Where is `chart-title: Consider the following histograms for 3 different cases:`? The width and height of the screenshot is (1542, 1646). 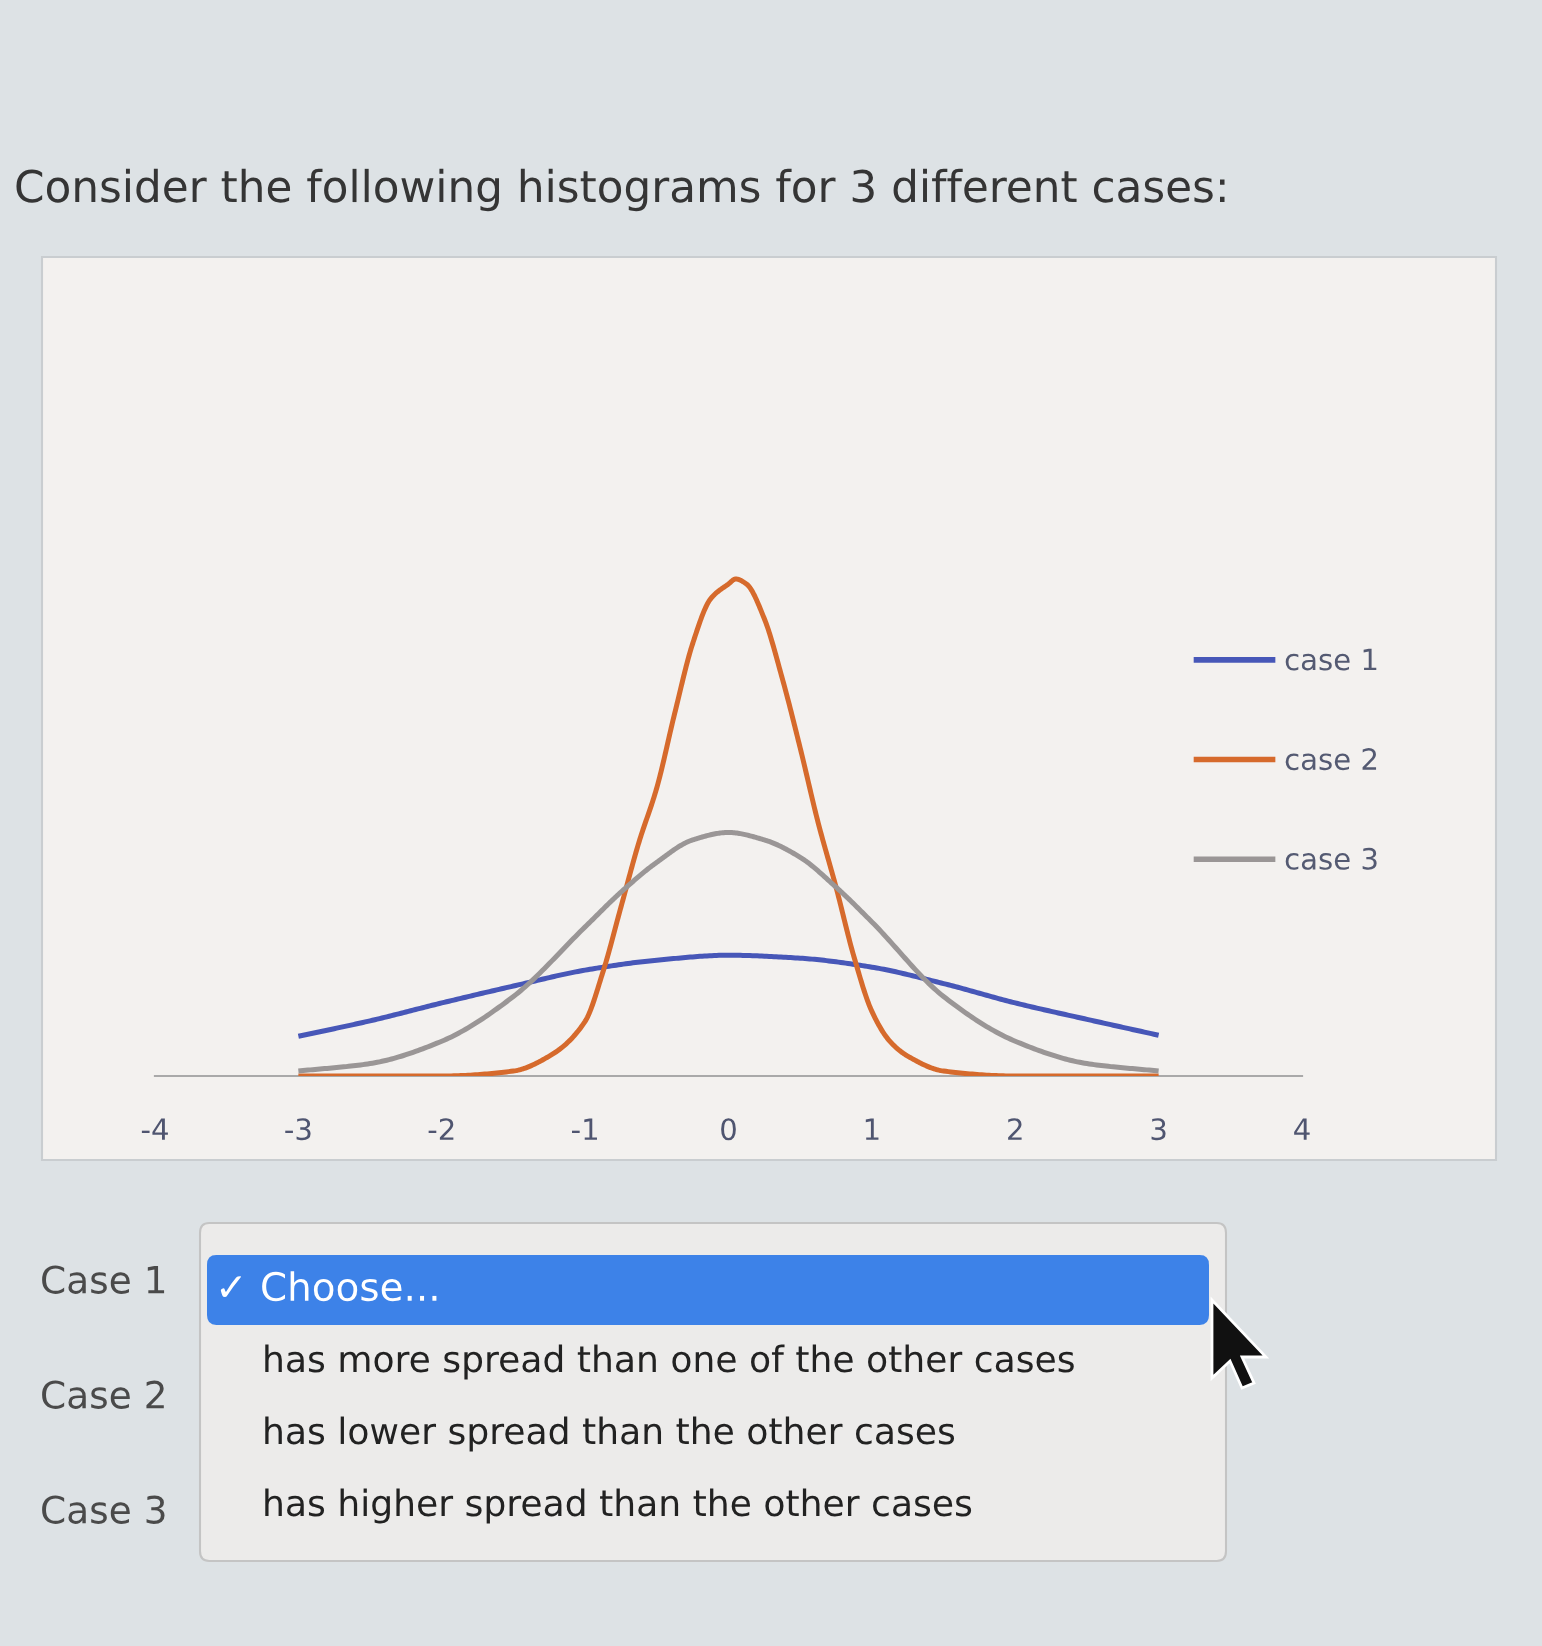
chart-title: Consider the following histograms for 3 different cases: is located at coordinates (620, 190).